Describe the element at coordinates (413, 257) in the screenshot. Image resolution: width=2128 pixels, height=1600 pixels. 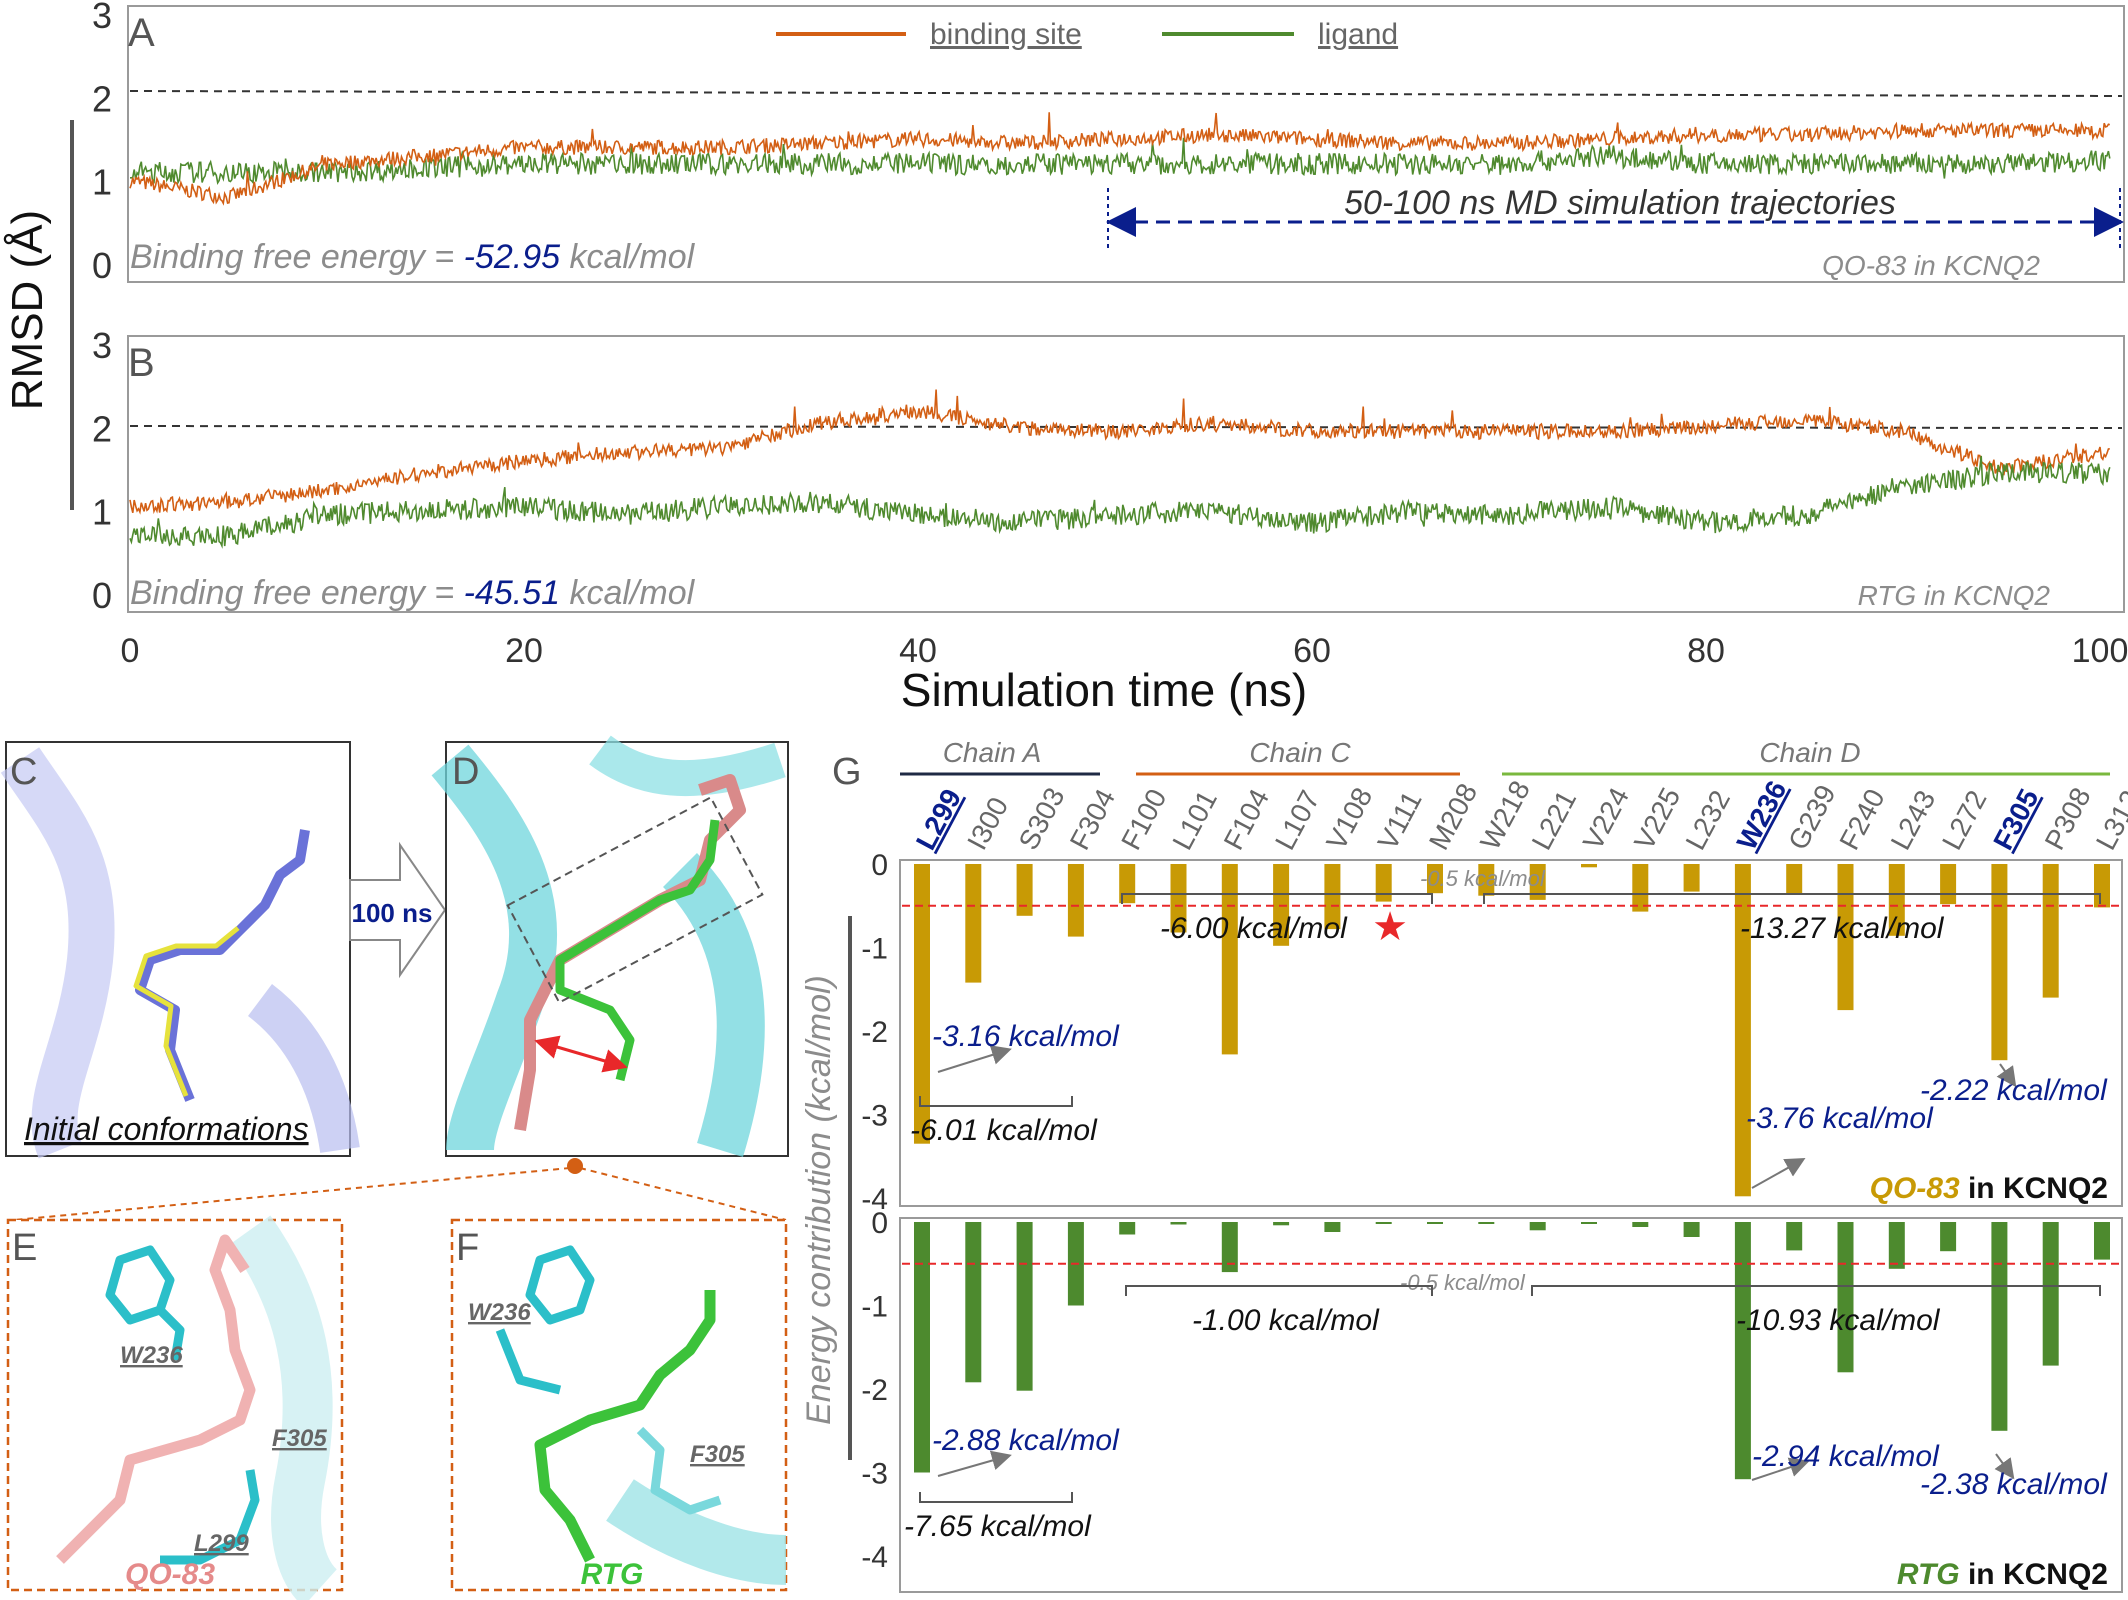
I see `panel-a-energy: Binding free energy = -52.95 kcal/mol` at that location.